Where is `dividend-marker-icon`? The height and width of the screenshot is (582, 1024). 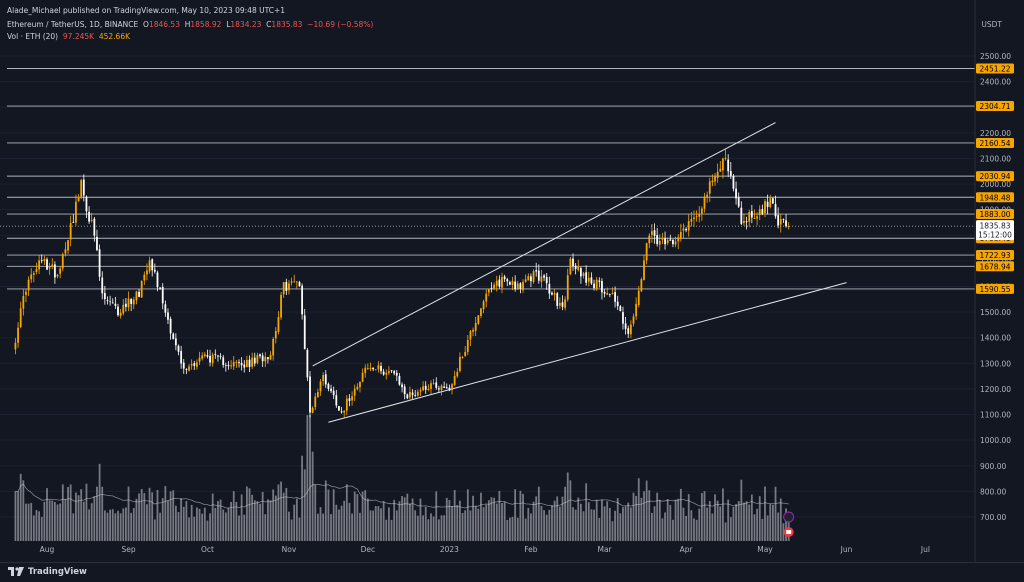
dividend-marker-icon is located at coordinates (789, 517).